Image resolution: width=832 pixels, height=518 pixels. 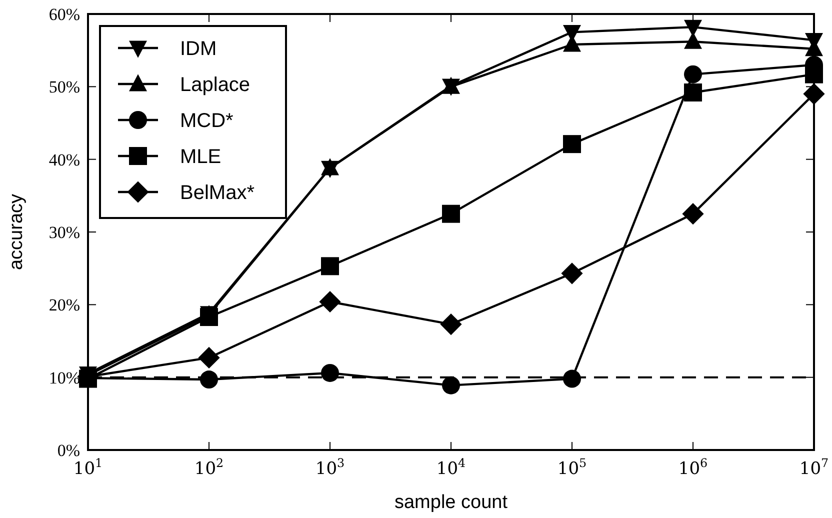 What do you see at coordinates (64, 232) in the screenshot?
I see `y-tick-label: 30%` at bounding box center [64, 232].